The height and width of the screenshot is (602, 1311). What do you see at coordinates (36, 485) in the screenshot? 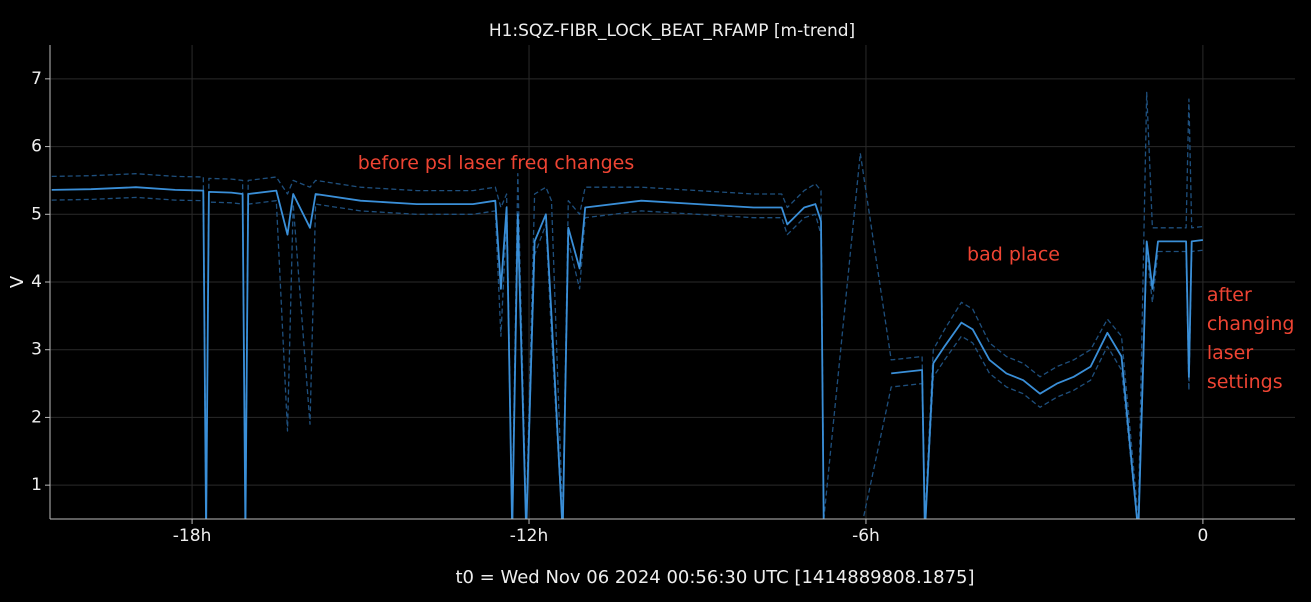
I see `y-tick-label: 1` at bounding box center [36, 485].